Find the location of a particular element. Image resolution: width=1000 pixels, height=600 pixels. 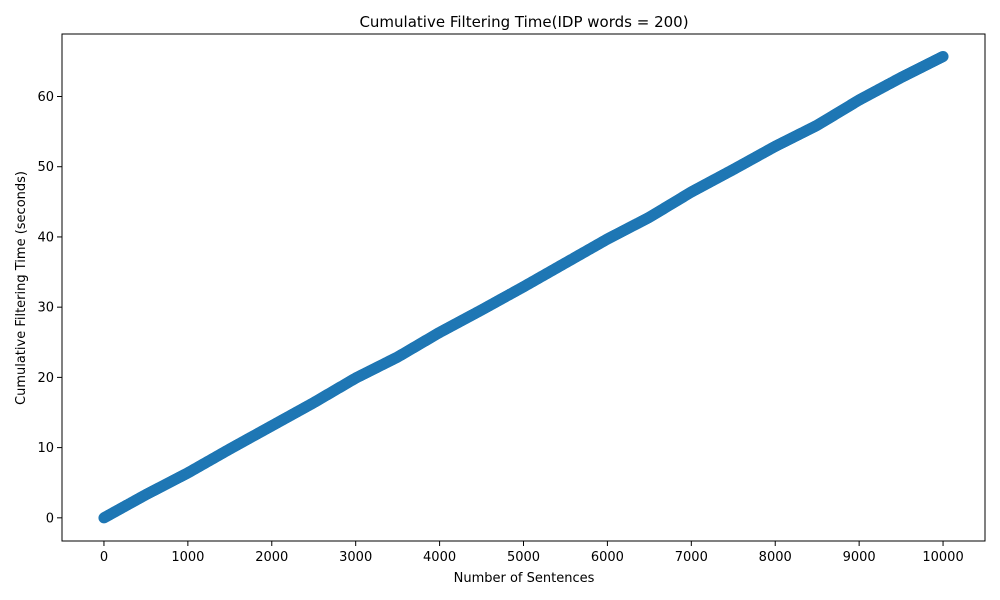

y-tick-label: 60 is located at coordinates (45, 97).